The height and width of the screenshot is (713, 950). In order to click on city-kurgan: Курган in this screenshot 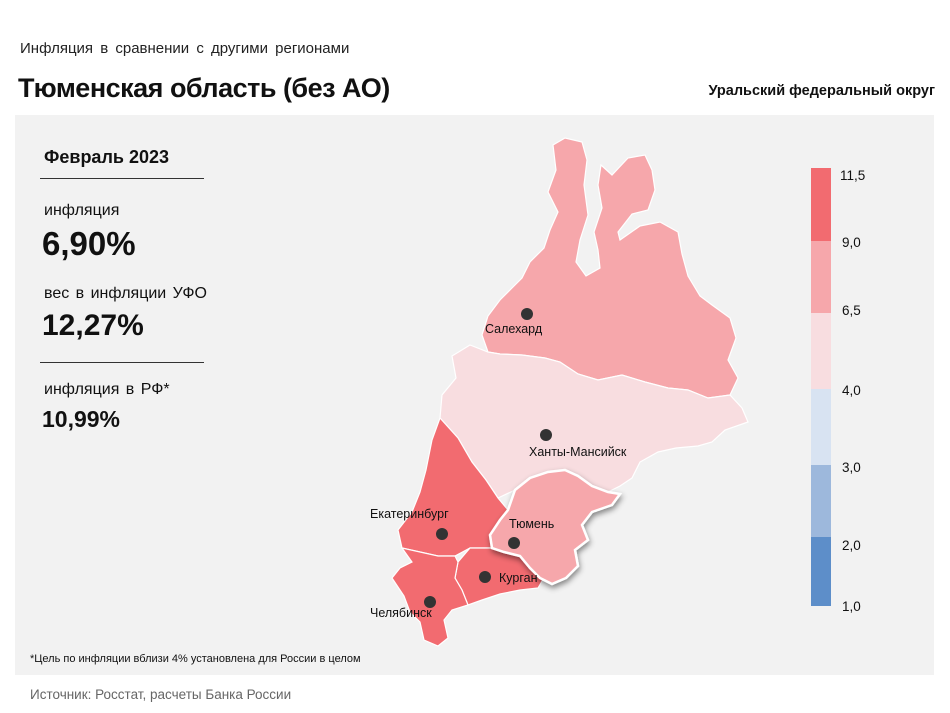, I will do `click(508, 578)`.